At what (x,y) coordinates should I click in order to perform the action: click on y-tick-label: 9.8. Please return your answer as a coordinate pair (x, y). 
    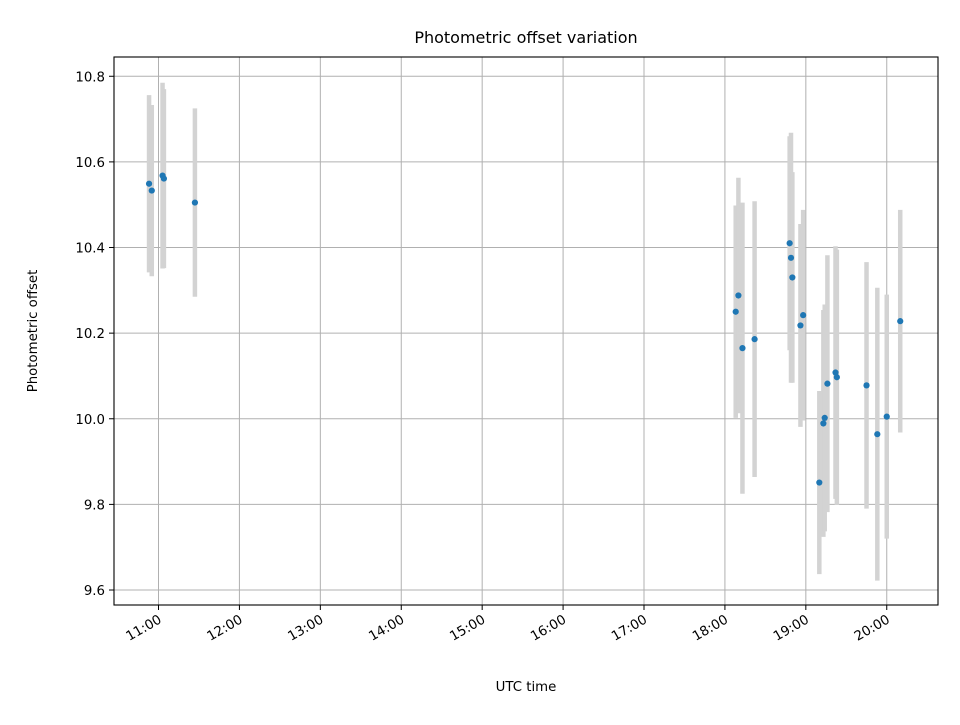
    Looking at the image, I should click on (94, 505).